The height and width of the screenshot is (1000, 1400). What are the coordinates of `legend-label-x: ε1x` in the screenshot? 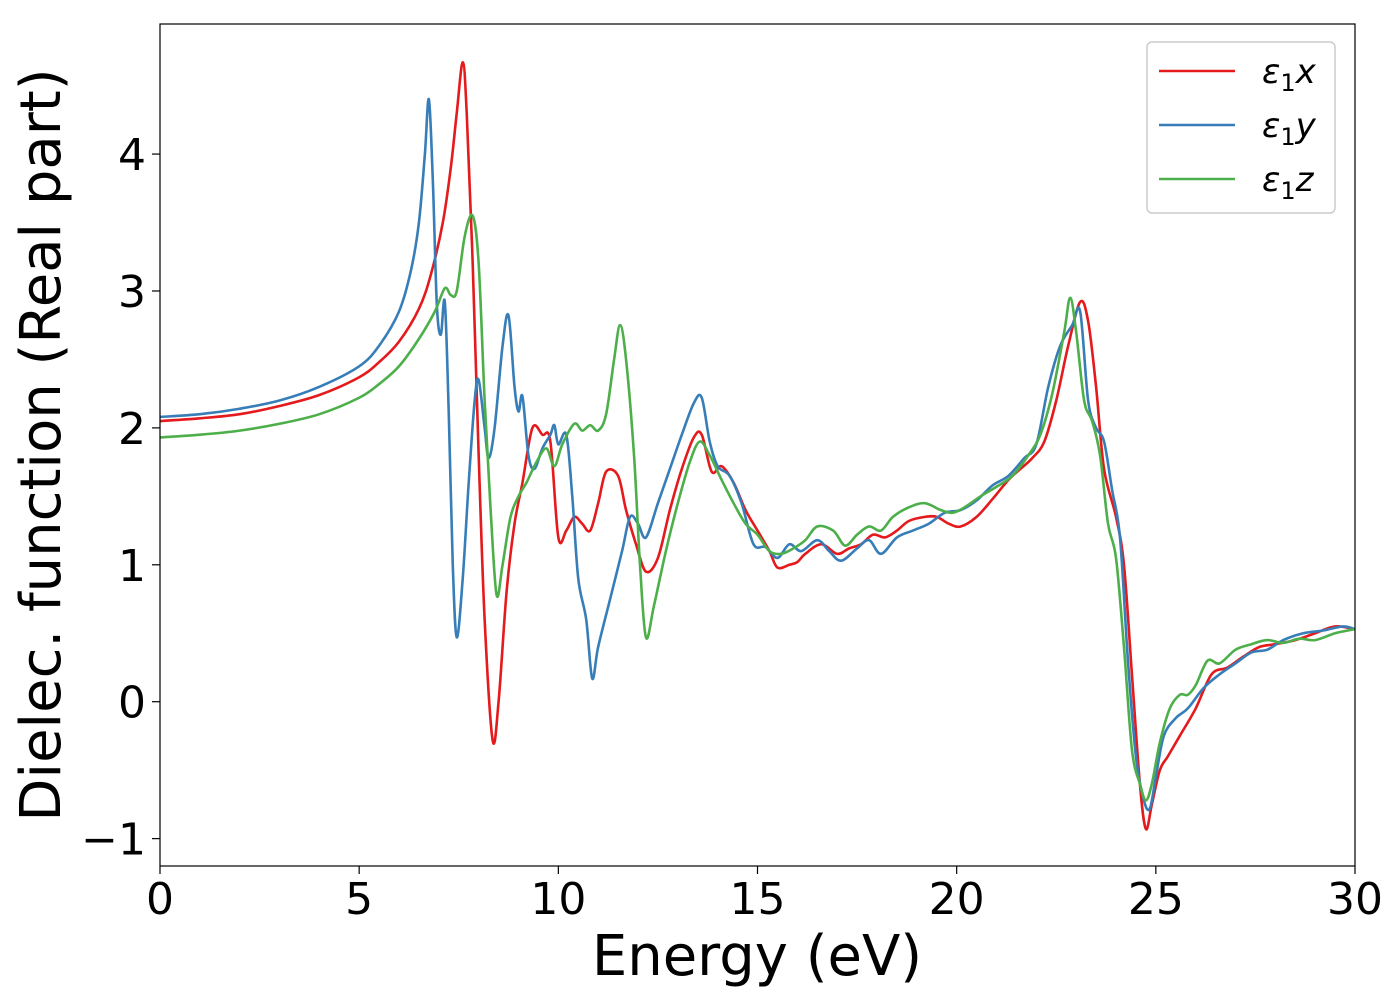 It's located at (1289, 74).